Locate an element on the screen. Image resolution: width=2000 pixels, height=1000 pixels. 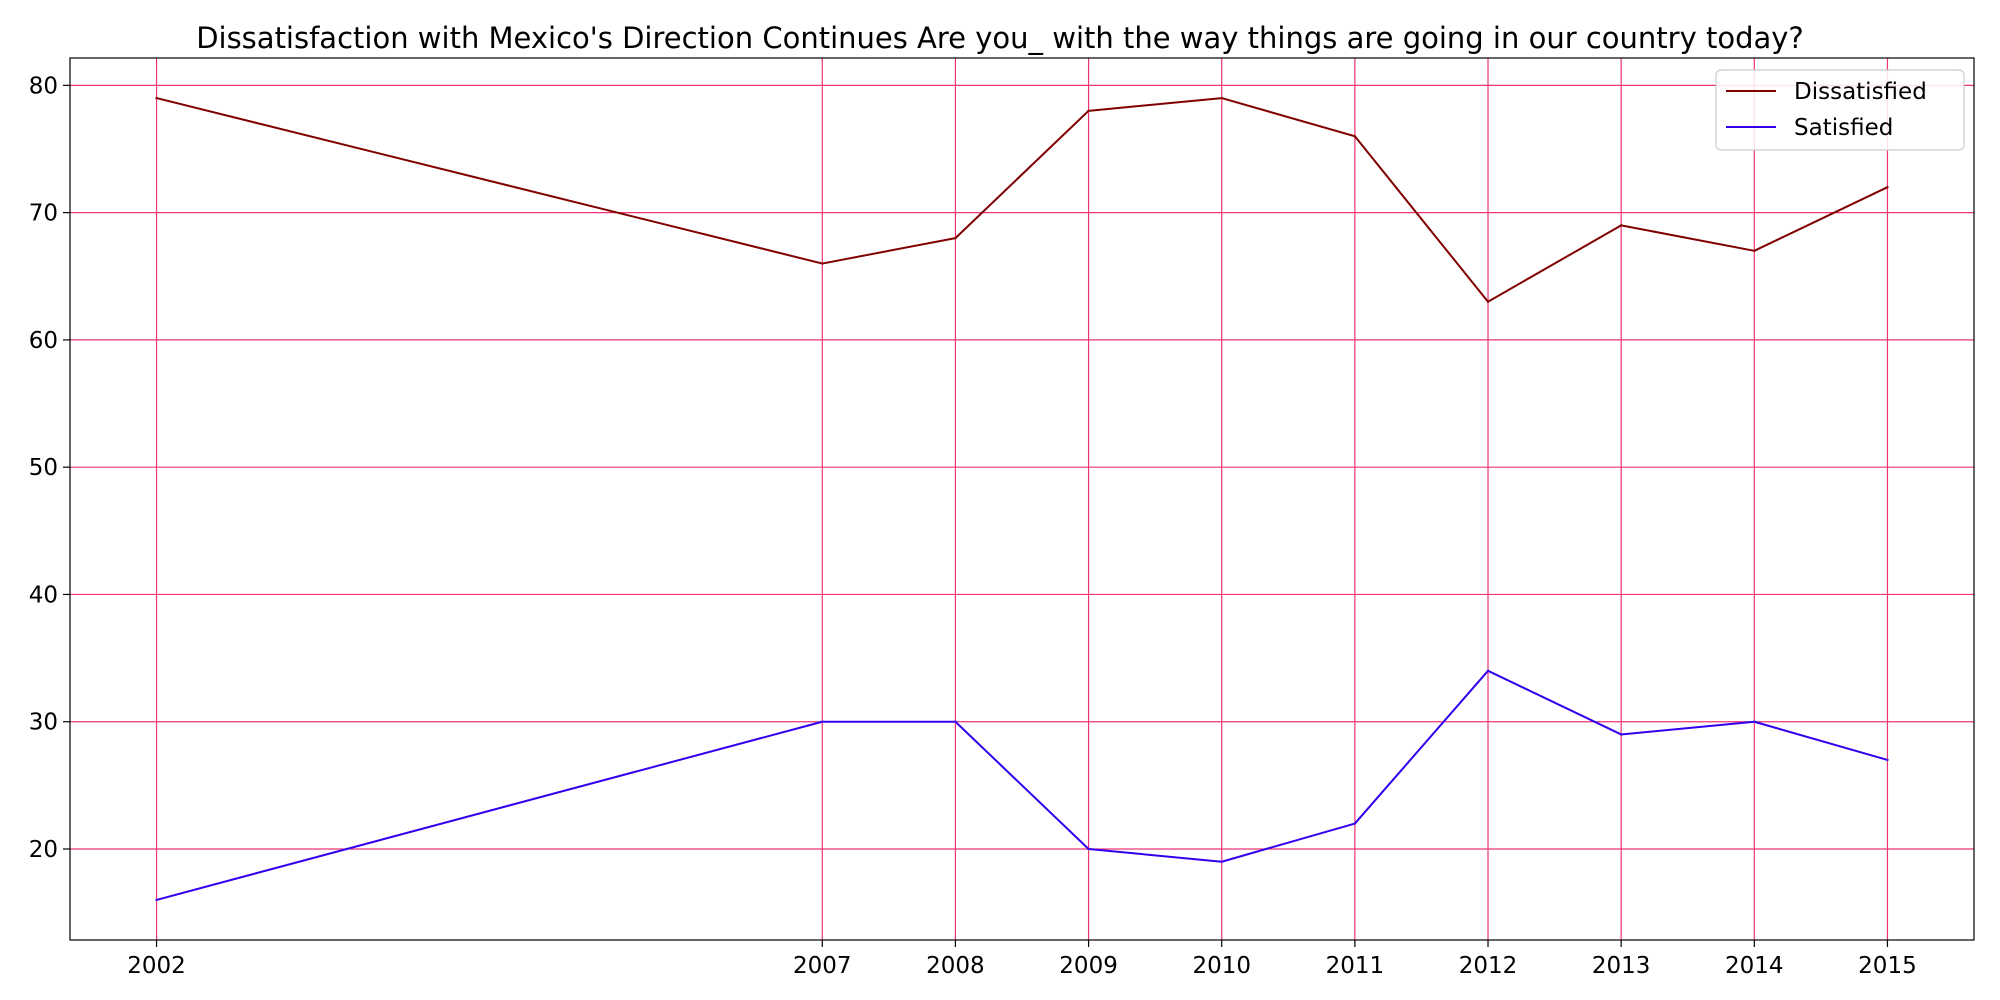
x-tick-label: 2010 is located at coordinates (1221, 966).